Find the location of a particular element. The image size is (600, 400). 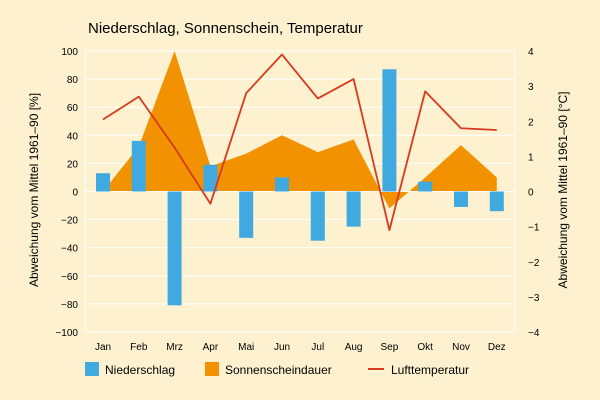

bar-niederschlag-jul is located at coordinates (317, 216).